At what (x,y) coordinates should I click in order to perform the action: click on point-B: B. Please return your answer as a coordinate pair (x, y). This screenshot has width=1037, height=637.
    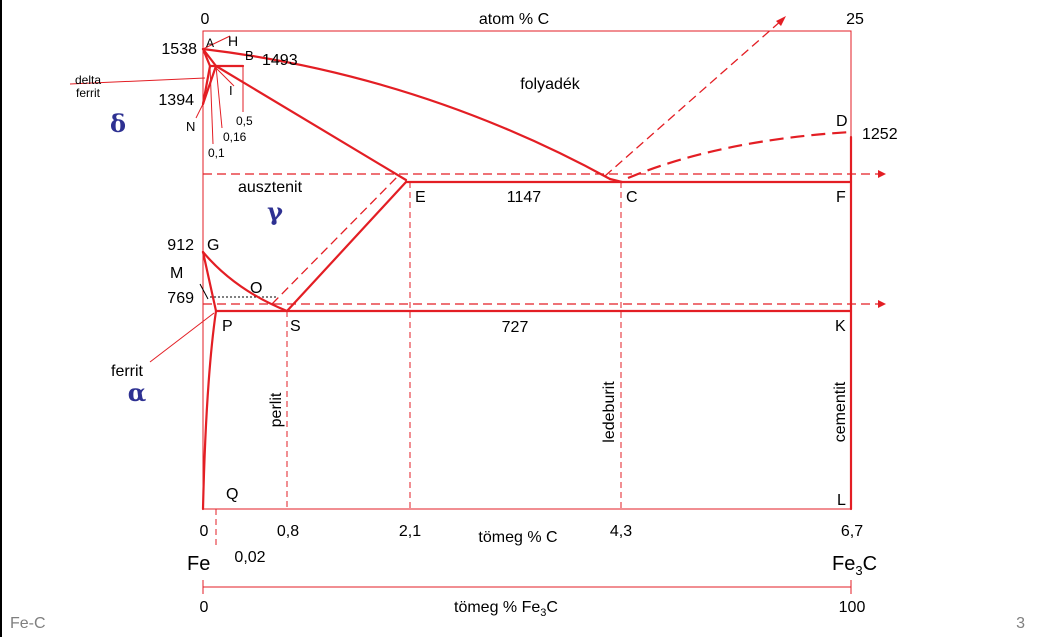
    Looking at the image, I should click on (249, 55).